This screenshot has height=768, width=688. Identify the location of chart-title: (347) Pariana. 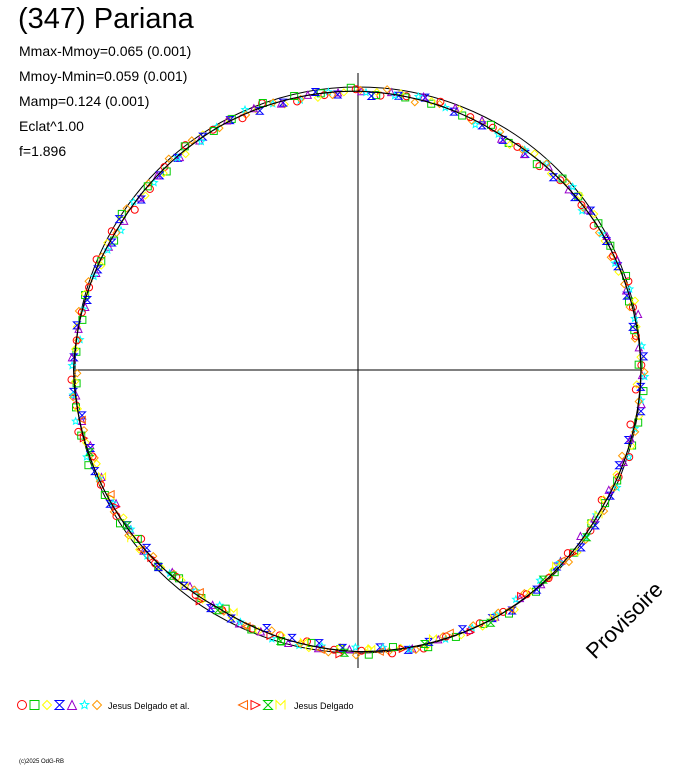
(106, 19).